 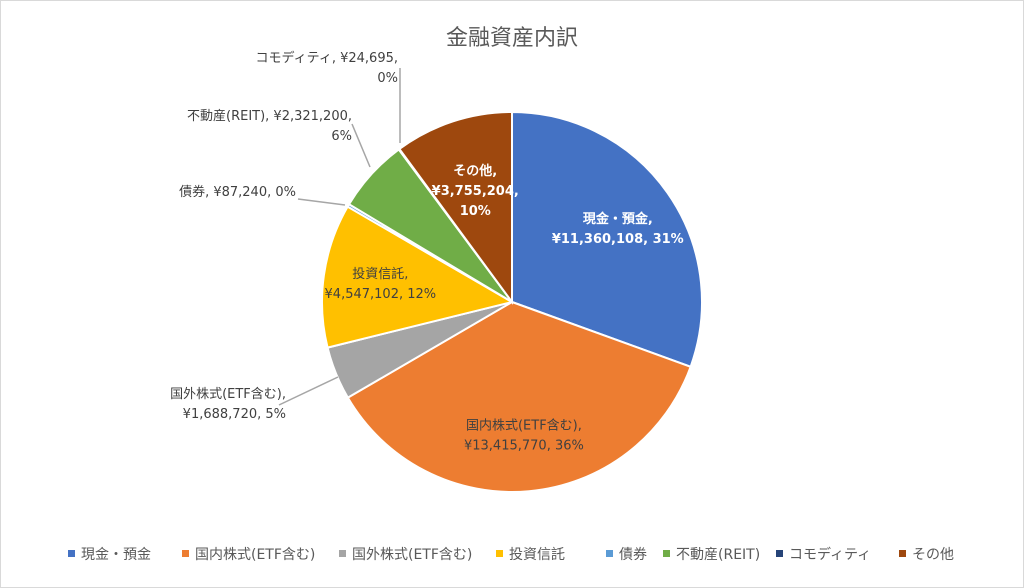 What do you see at coordinates (524, 435) in the screenshot?
I see `data-label-slice-2: 国内株式(ETF含む), ¥13,415,770, 36%` at bounding box center [524, 435].